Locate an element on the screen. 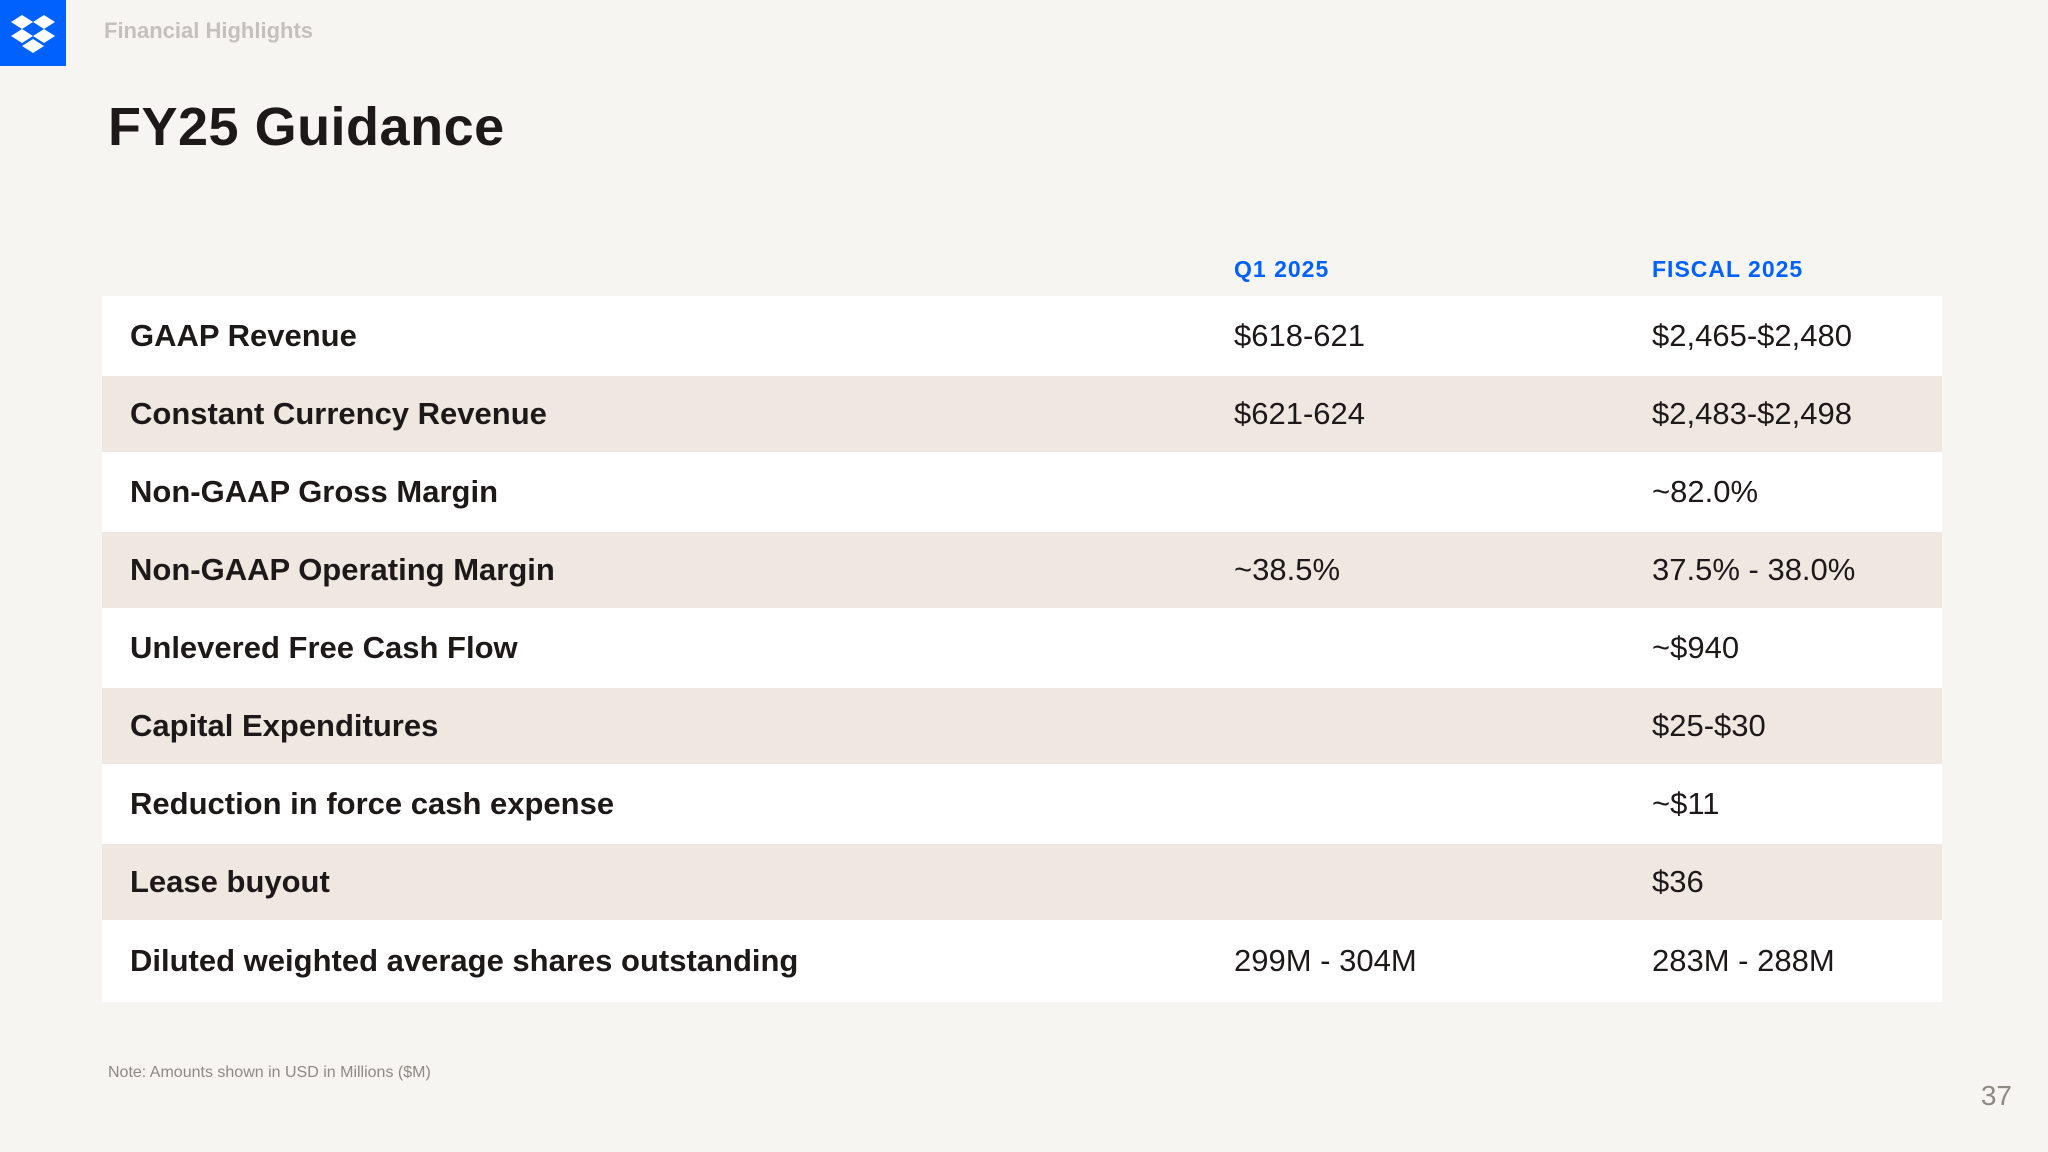 This screenshot has height=1152, width=2048. table-row: Lease buyout $36 is located at coordinates (1022, 882).